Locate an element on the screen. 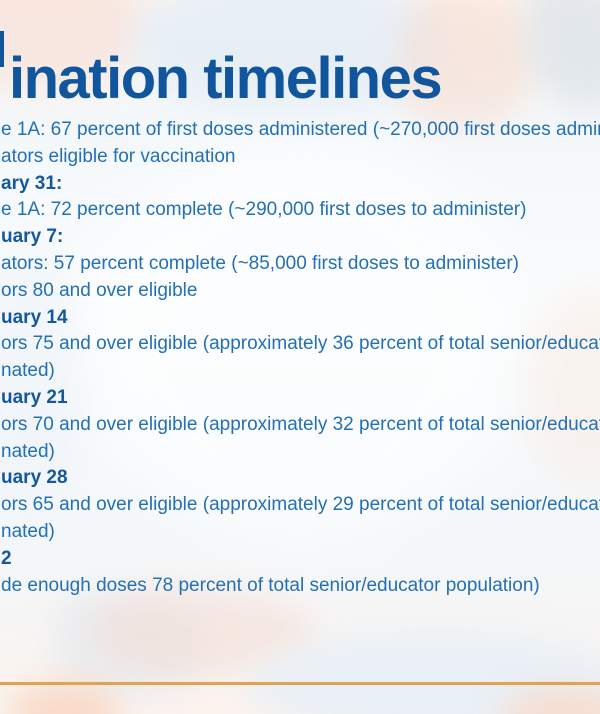 The height and width of the screenshot is (714, 600). timeline-line: uary 7: is located at coordinates (32, 237).